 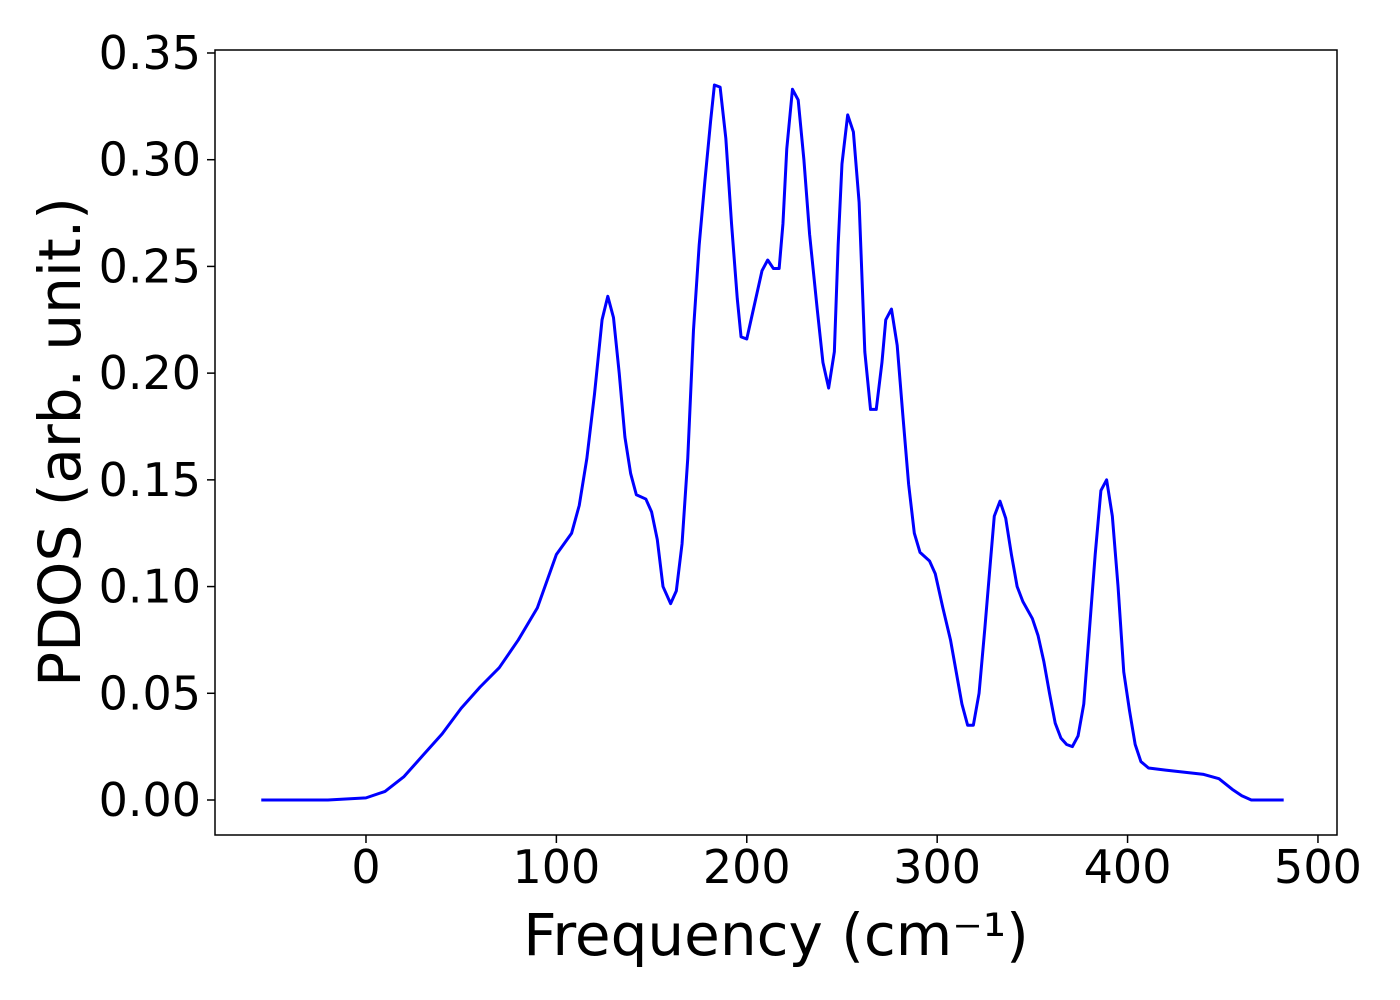 I want to click on x-tick-label: 200, so click(x=747, y=867).